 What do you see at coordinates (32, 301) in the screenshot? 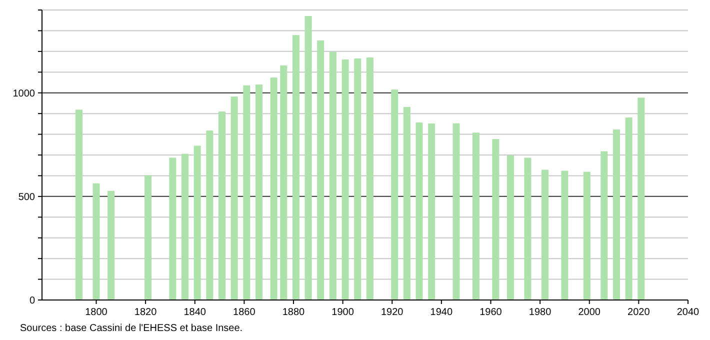
I see `y-tick-label: 0` at bounding box center [32, 301].